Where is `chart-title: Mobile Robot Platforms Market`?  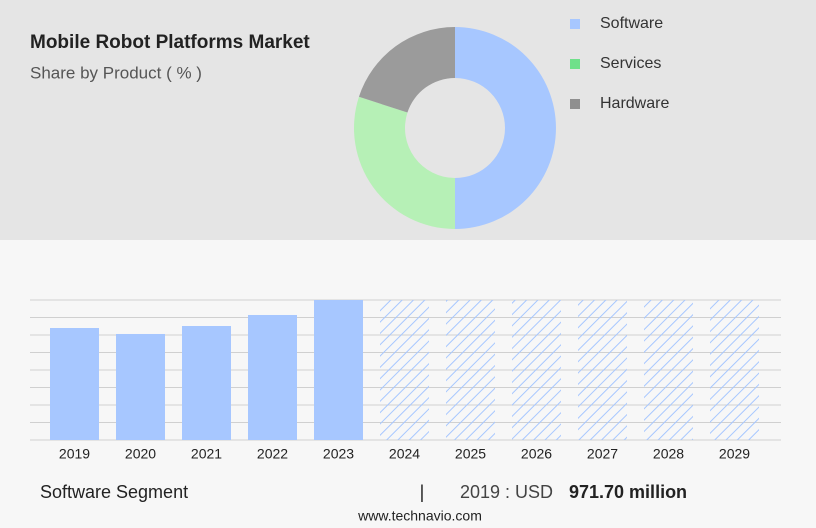
chart-title: Mobile Robot Platforms Market is located at coordinates (170, 42).